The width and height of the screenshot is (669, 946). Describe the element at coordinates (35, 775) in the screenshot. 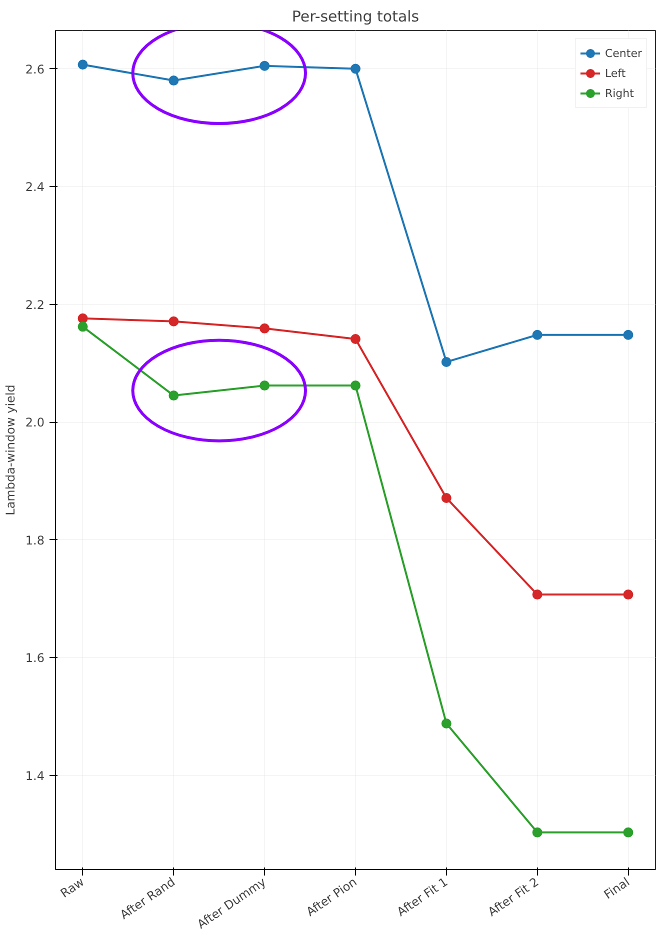

I see `y-tick-label: 1.4` at that location.